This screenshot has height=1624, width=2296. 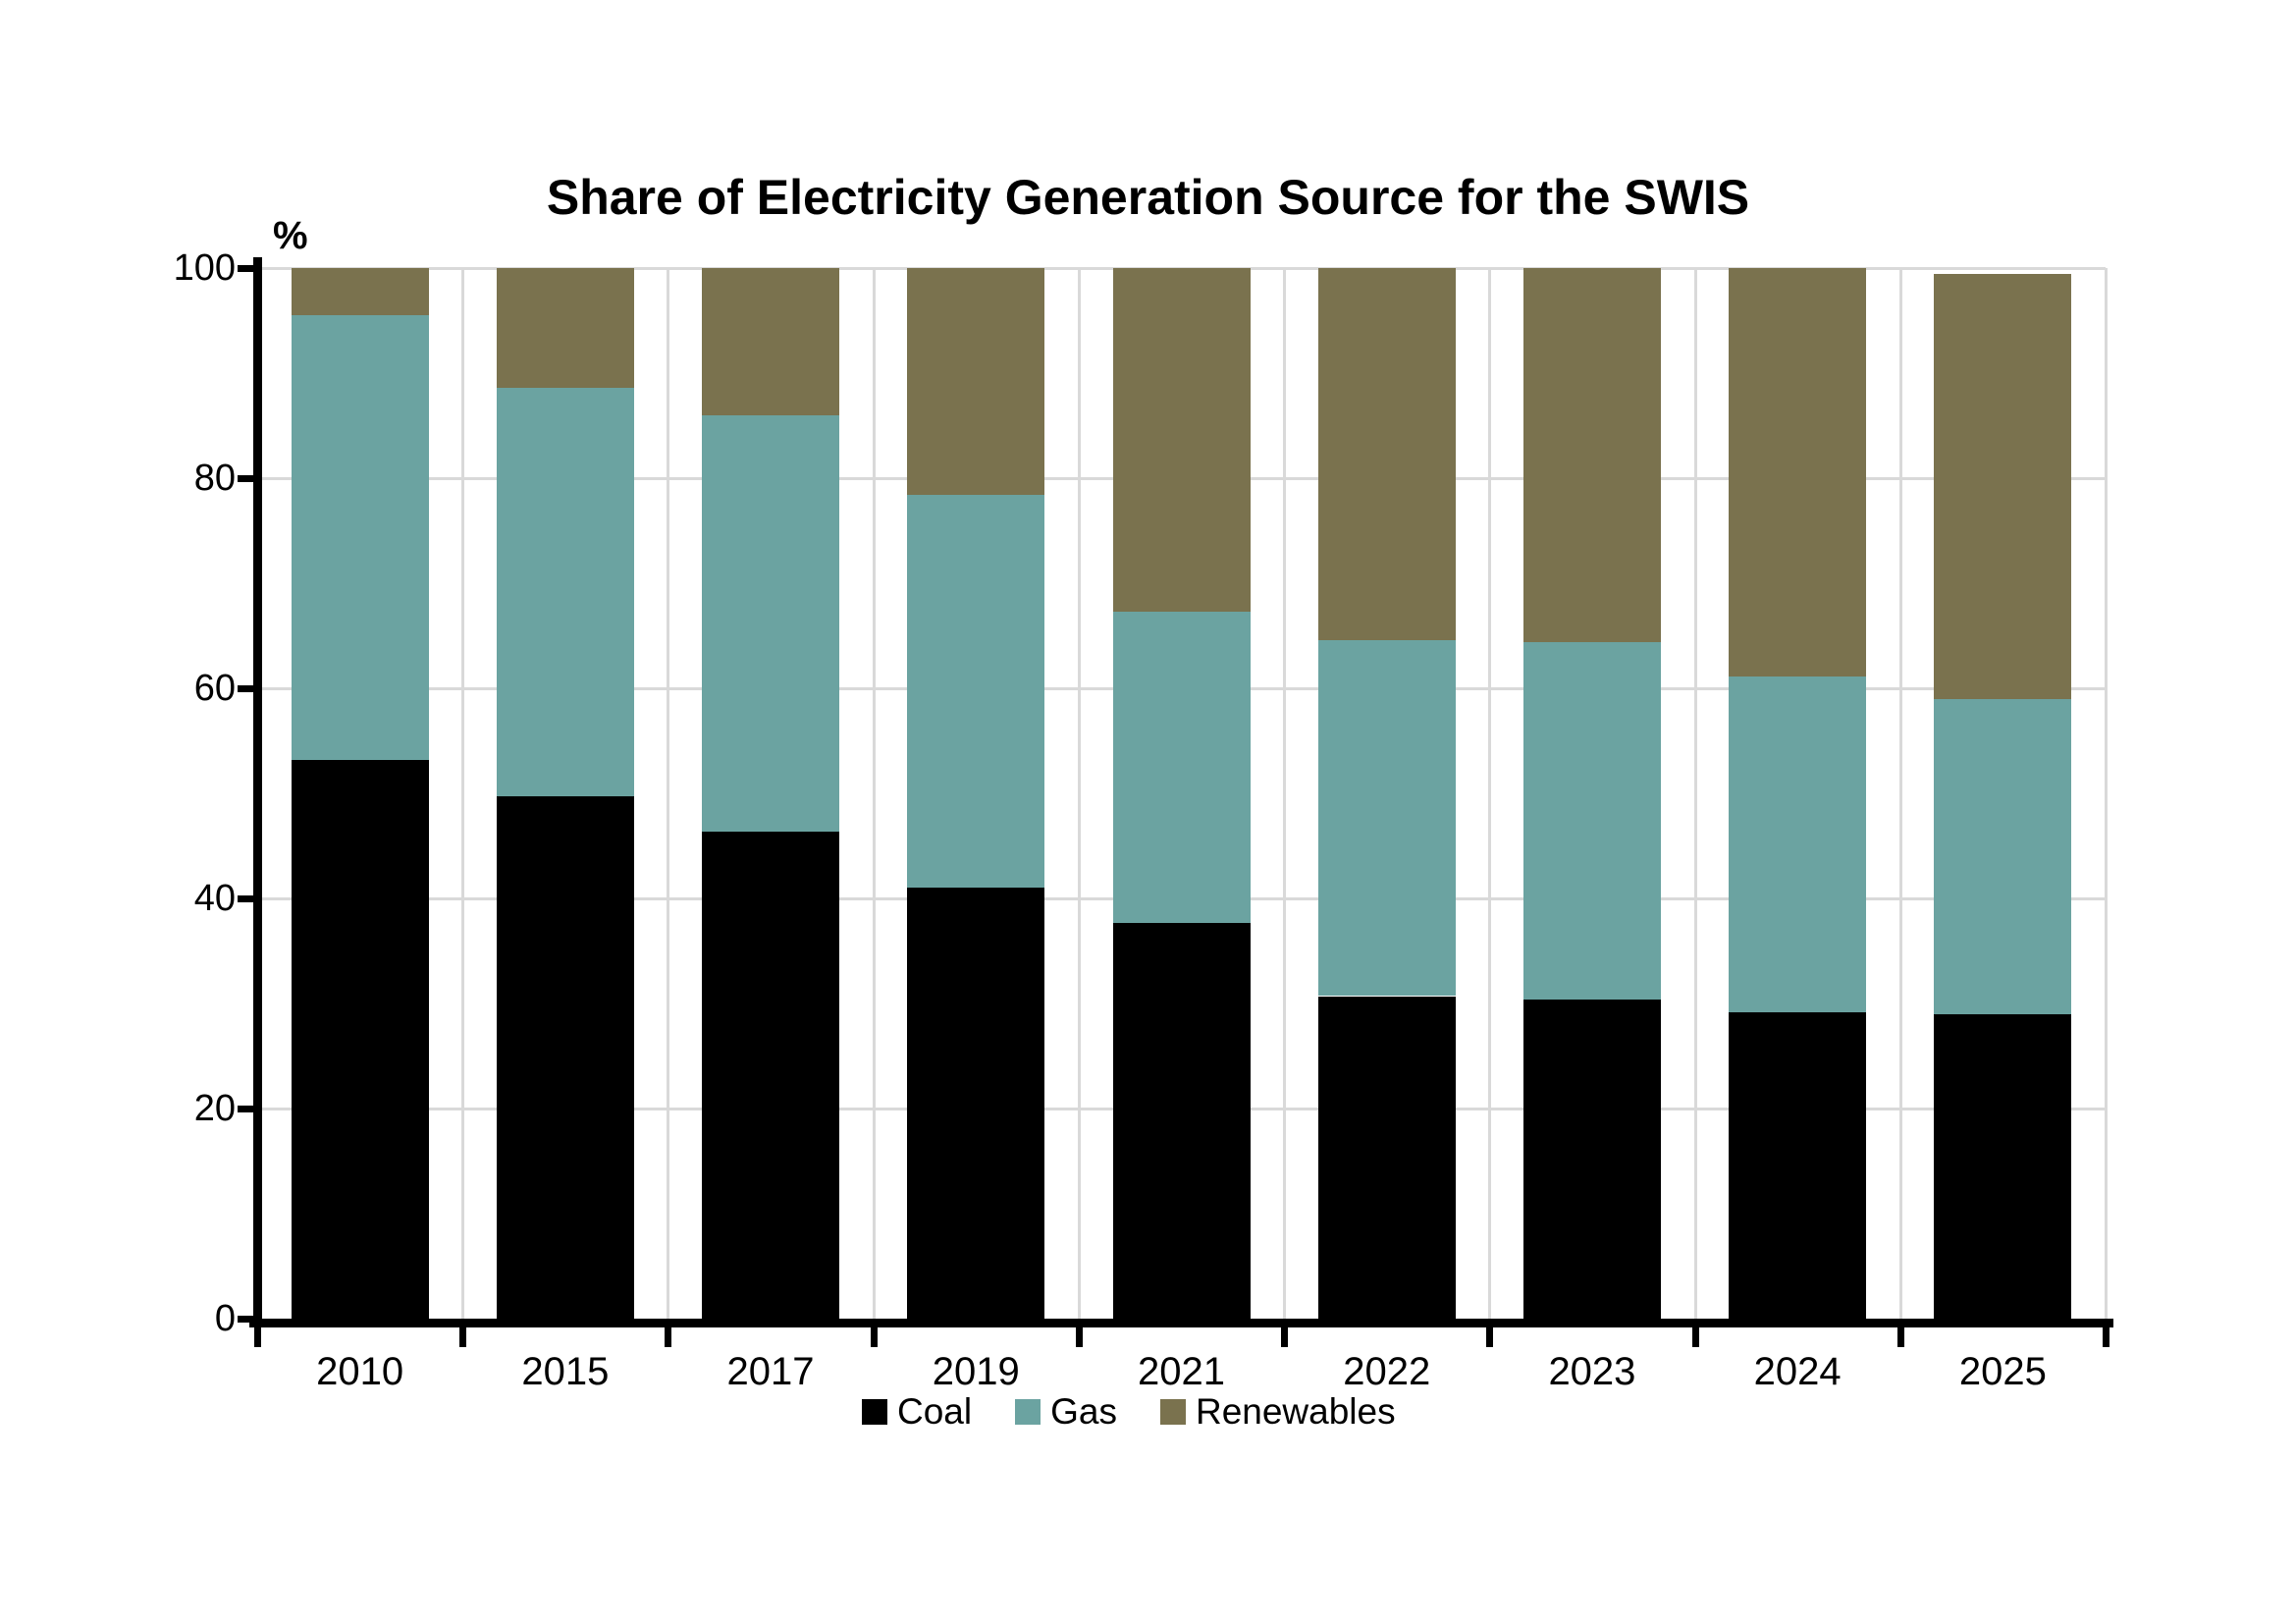 I want to click on x-tick-label-2015: 2015, so click(x=565, y=1371).